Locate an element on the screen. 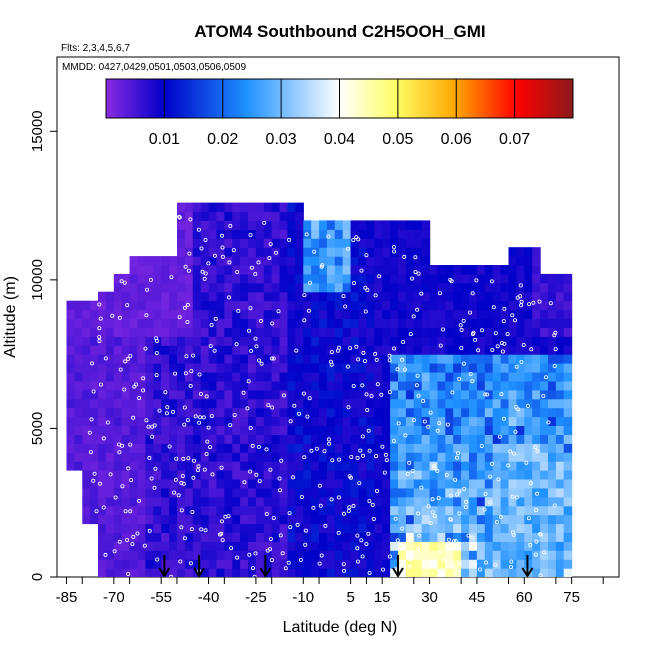 The width and height of the screenshot is (650, 650). x-tick-label: -55 is located at coordinates (161, 597).